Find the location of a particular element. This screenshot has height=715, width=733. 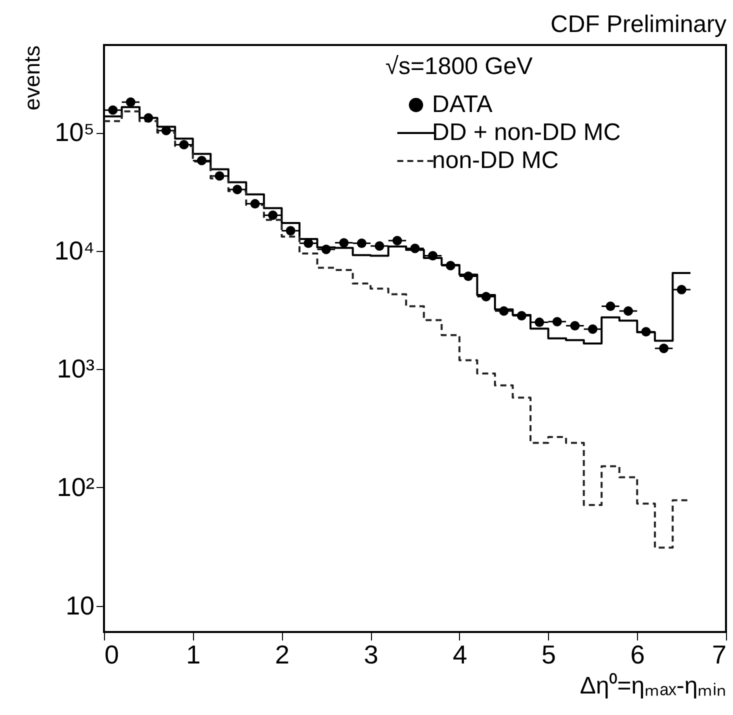

x-tick-label: 3 is located at coordinates (371, 655).